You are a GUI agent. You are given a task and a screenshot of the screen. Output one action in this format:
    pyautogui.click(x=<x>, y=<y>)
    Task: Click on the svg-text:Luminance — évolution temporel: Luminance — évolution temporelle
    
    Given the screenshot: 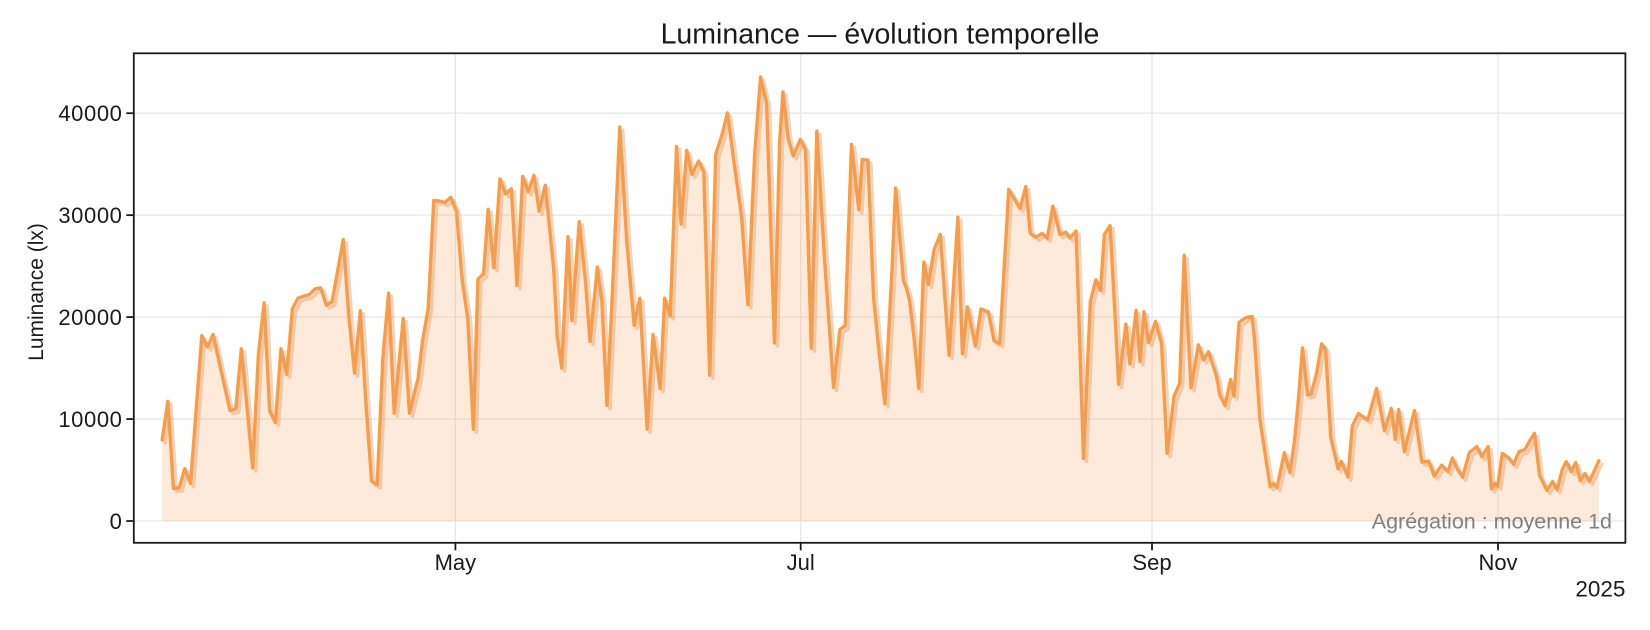 What is the action you would take?
    pyautogui.click(x=880, y=34)
    